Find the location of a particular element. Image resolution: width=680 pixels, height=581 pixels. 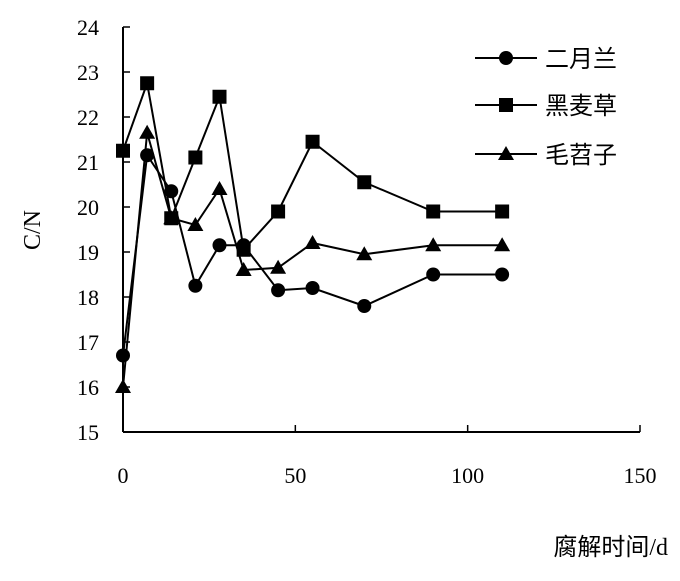

y-axis-title: C/N is located at coordinates (33, 230).